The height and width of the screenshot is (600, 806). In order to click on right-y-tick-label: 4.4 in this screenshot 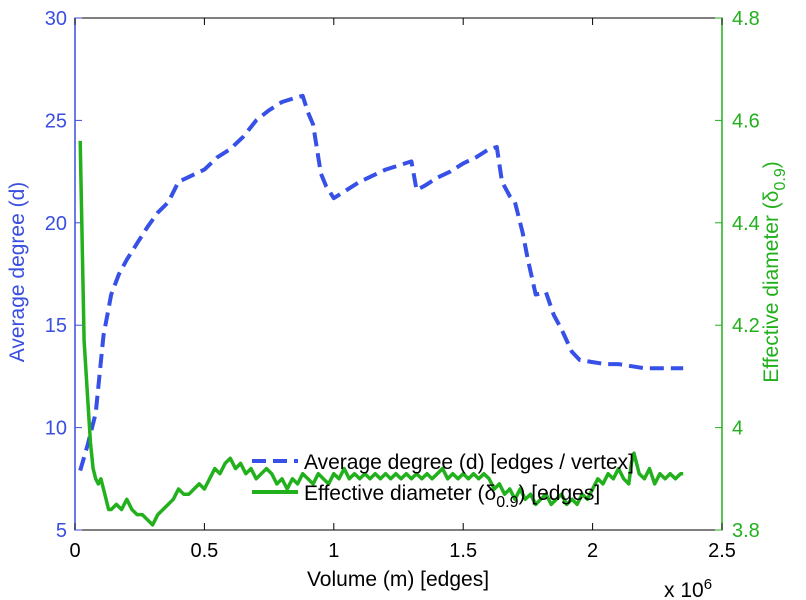, I will do `click(746, 224)`.